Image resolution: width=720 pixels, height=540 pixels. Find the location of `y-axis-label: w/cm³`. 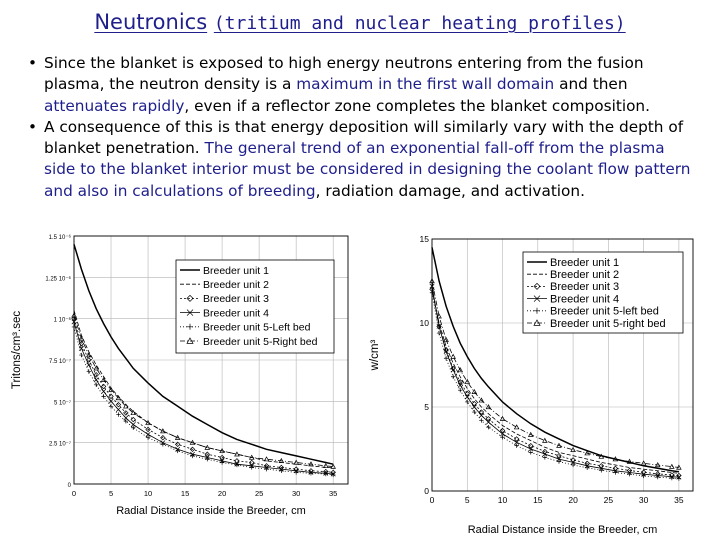

y-axis-label: w/cm³ is located at coordinates (375, 356).